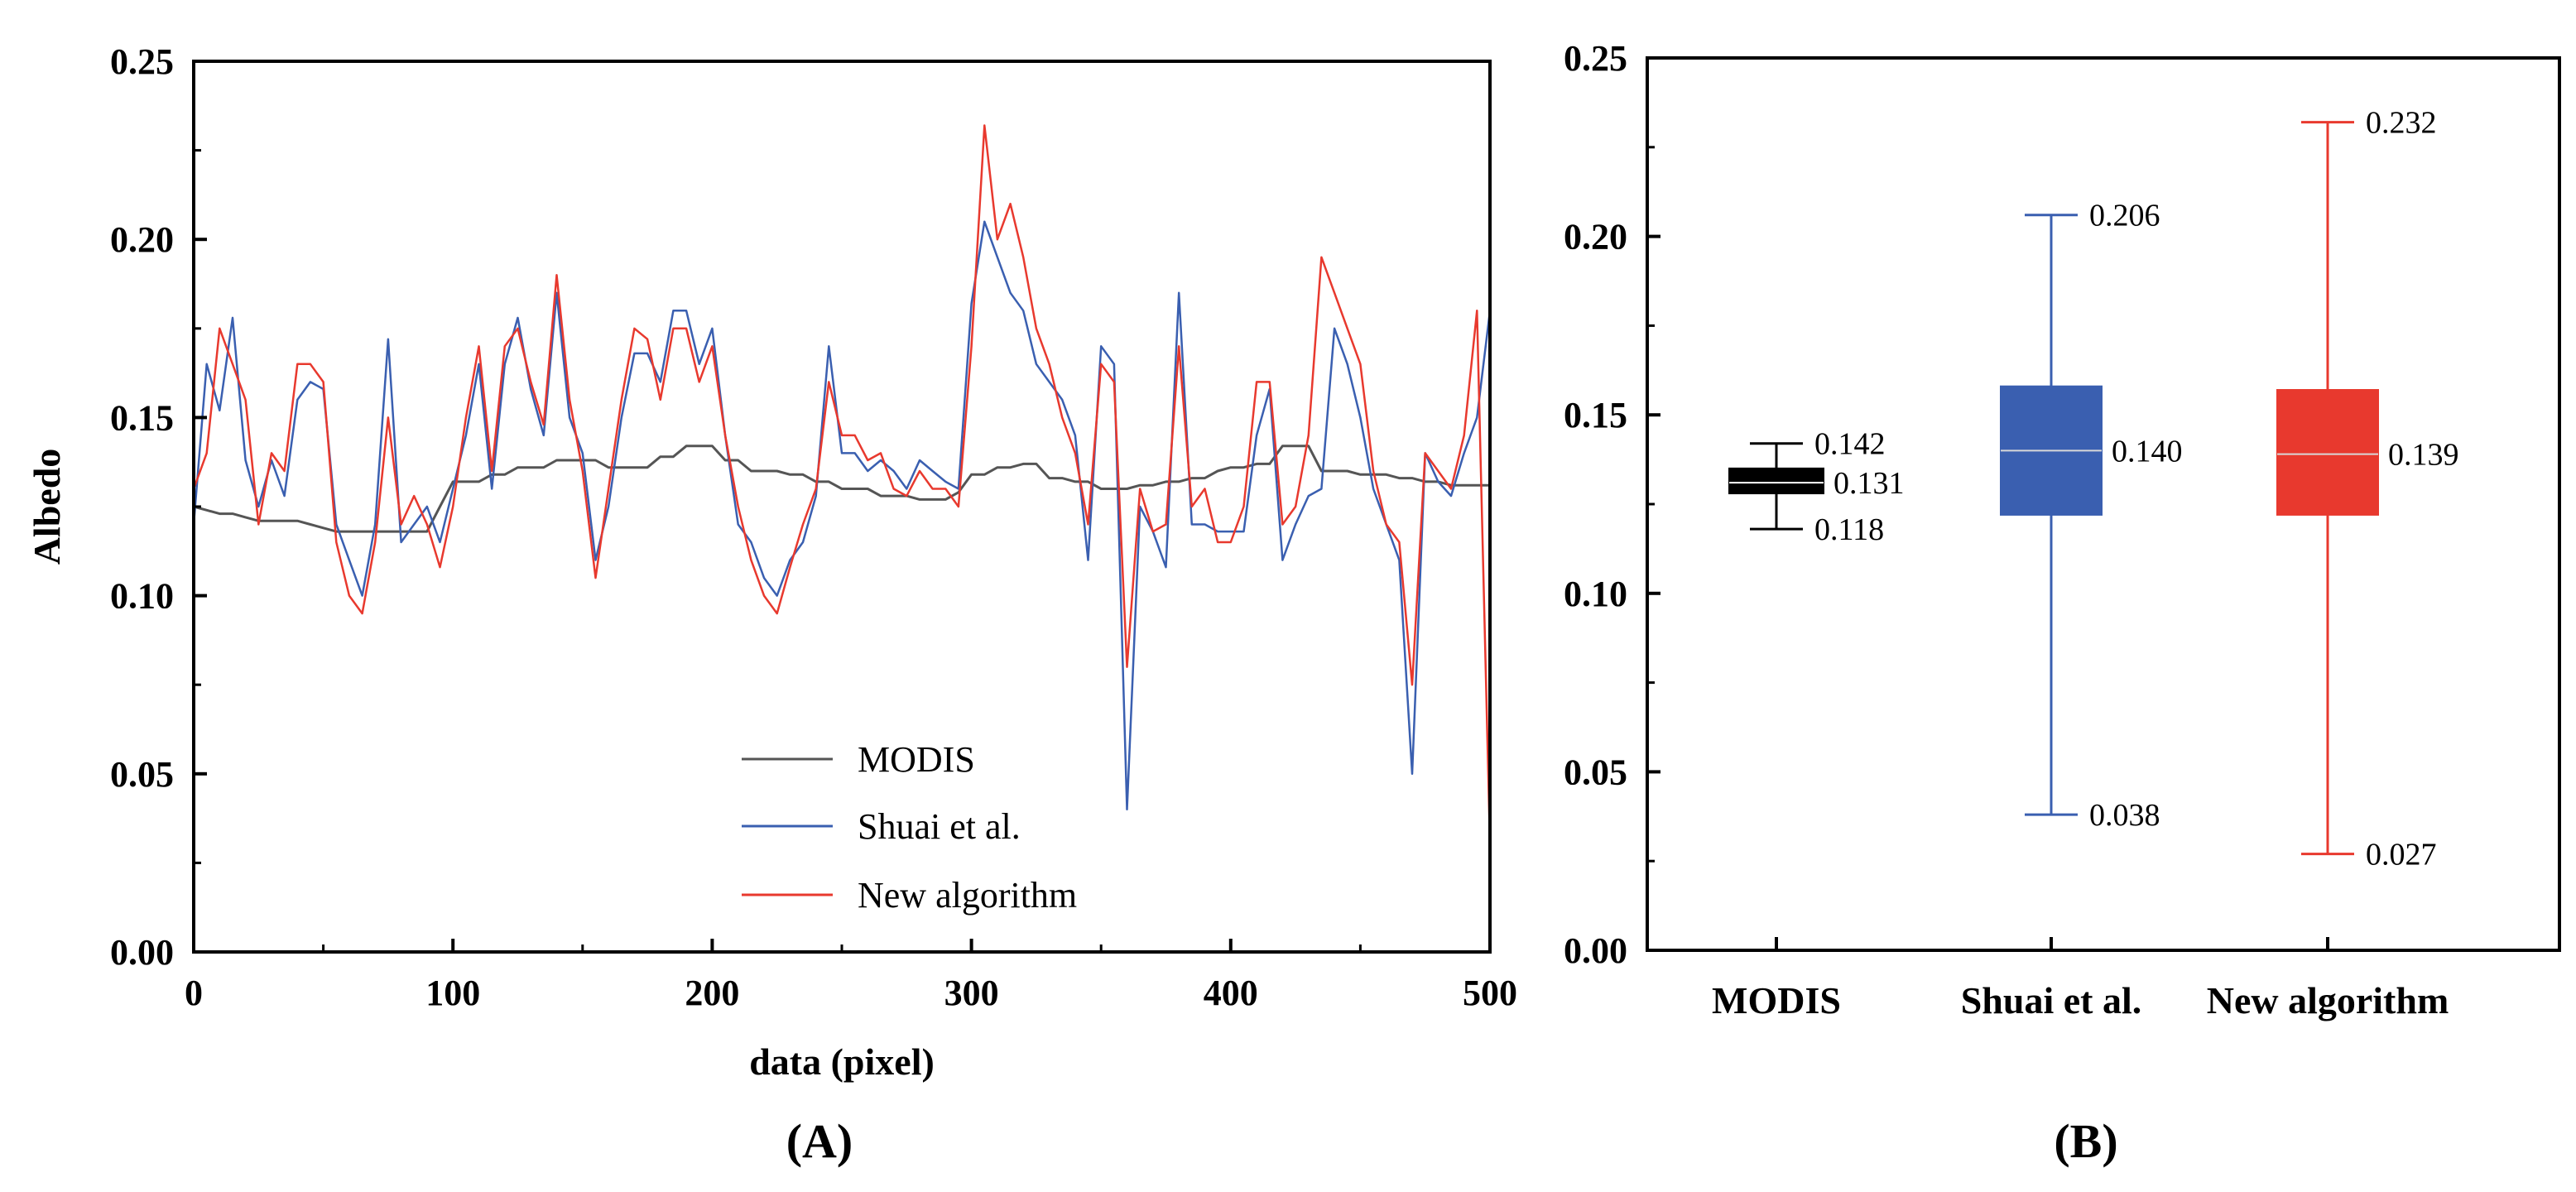 The image size is (2576, 1192). What do you see at coordinates (47, 507) in the screenshot?
I see `panel-a-ylabel: Albedo` at bounding box center [47, 507].